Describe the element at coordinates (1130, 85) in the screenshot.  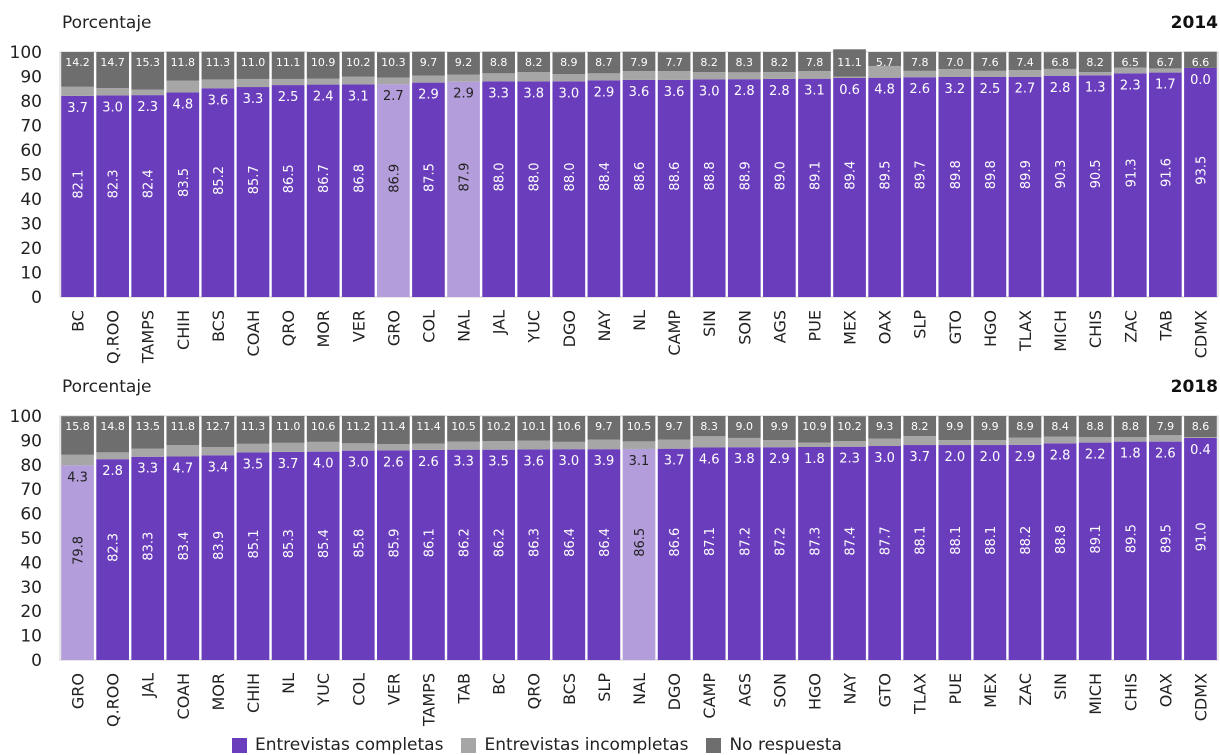
I see `chart0-label-incompletas-ZAC: 2.3` at that location.